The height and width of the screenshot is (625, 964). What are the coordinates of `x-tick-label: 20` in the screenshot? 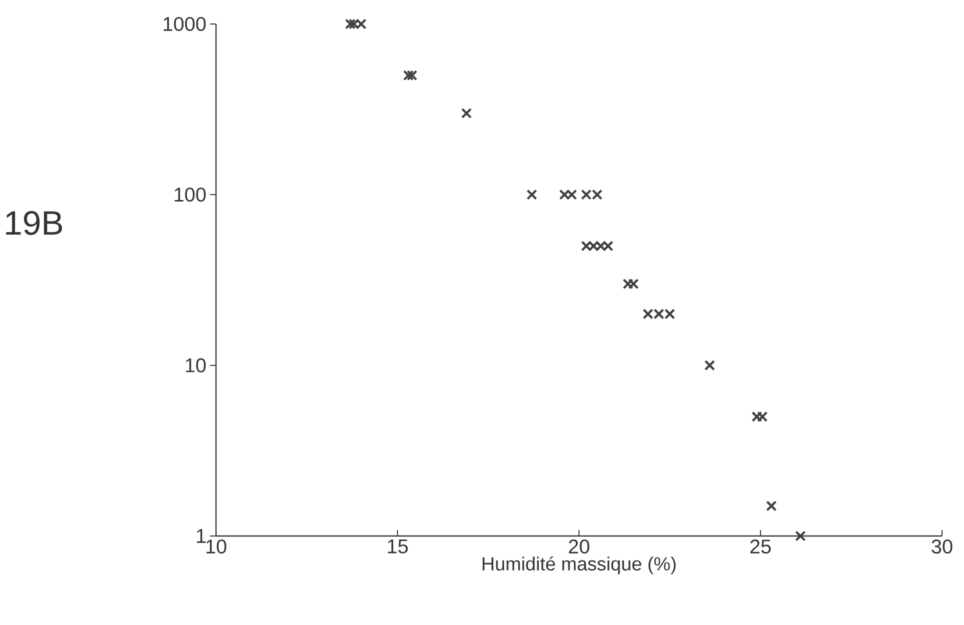 It's located at (579, 547).